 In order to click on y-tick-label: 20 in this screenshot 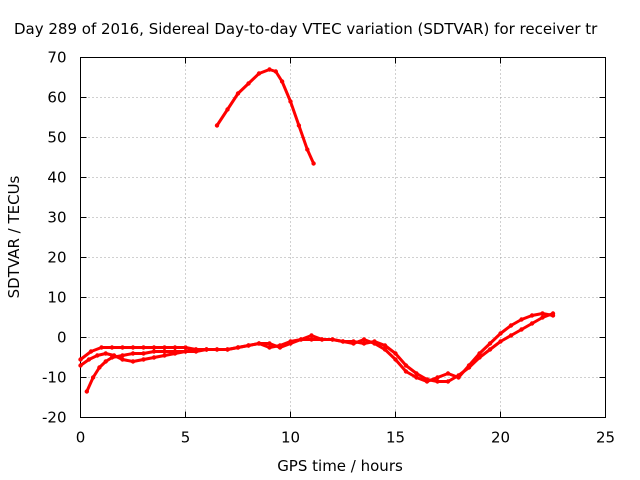, I will do `click(56, 258)`.